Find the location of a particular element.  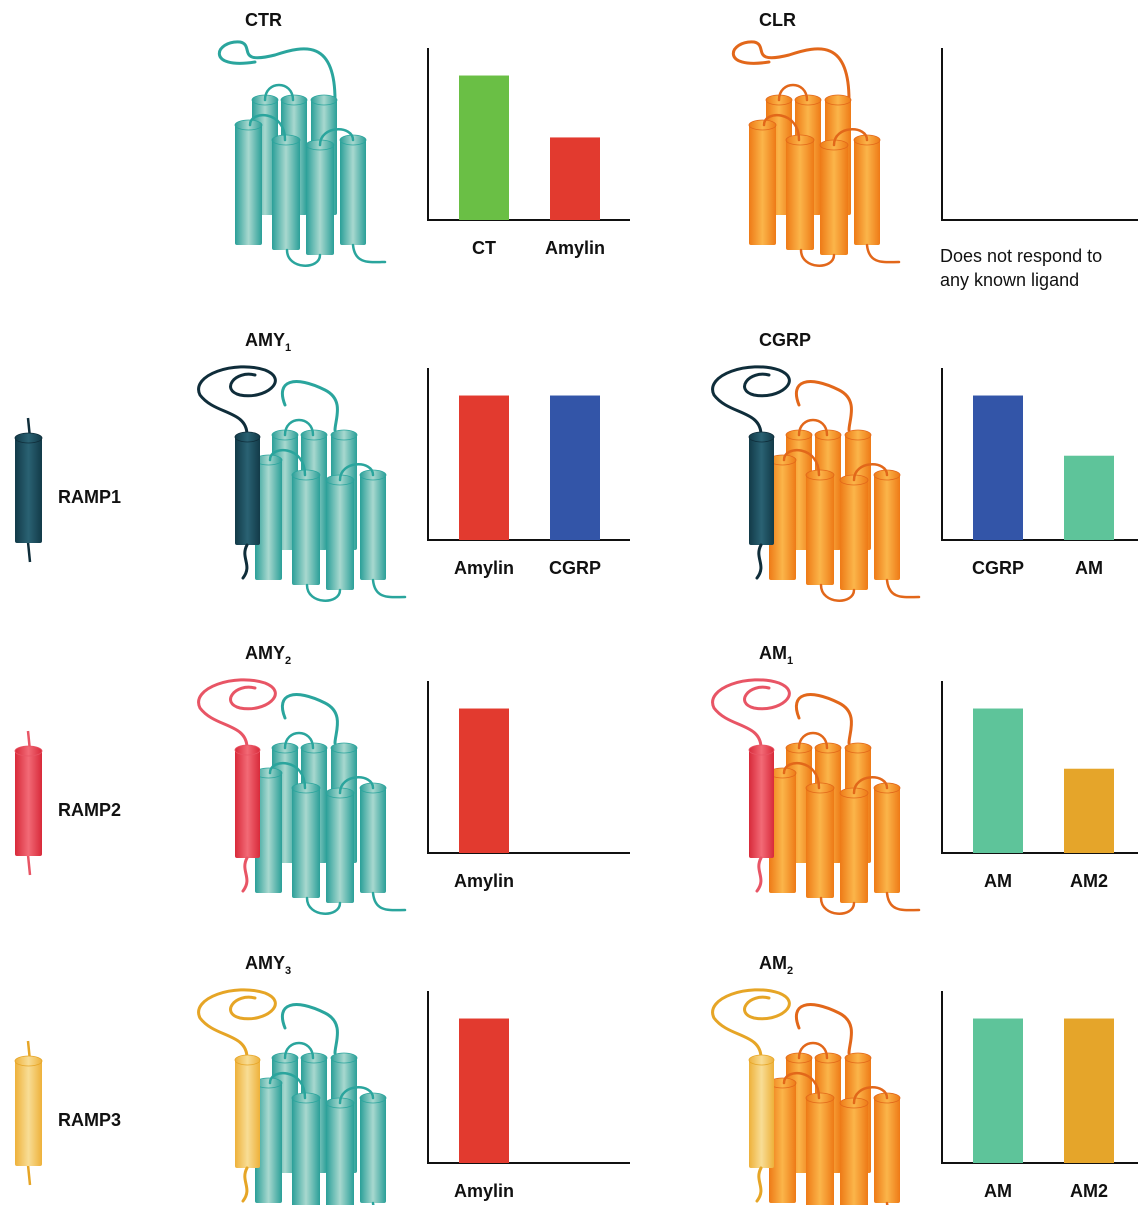

panel-title: CTR is located at coordinates (263, 20).